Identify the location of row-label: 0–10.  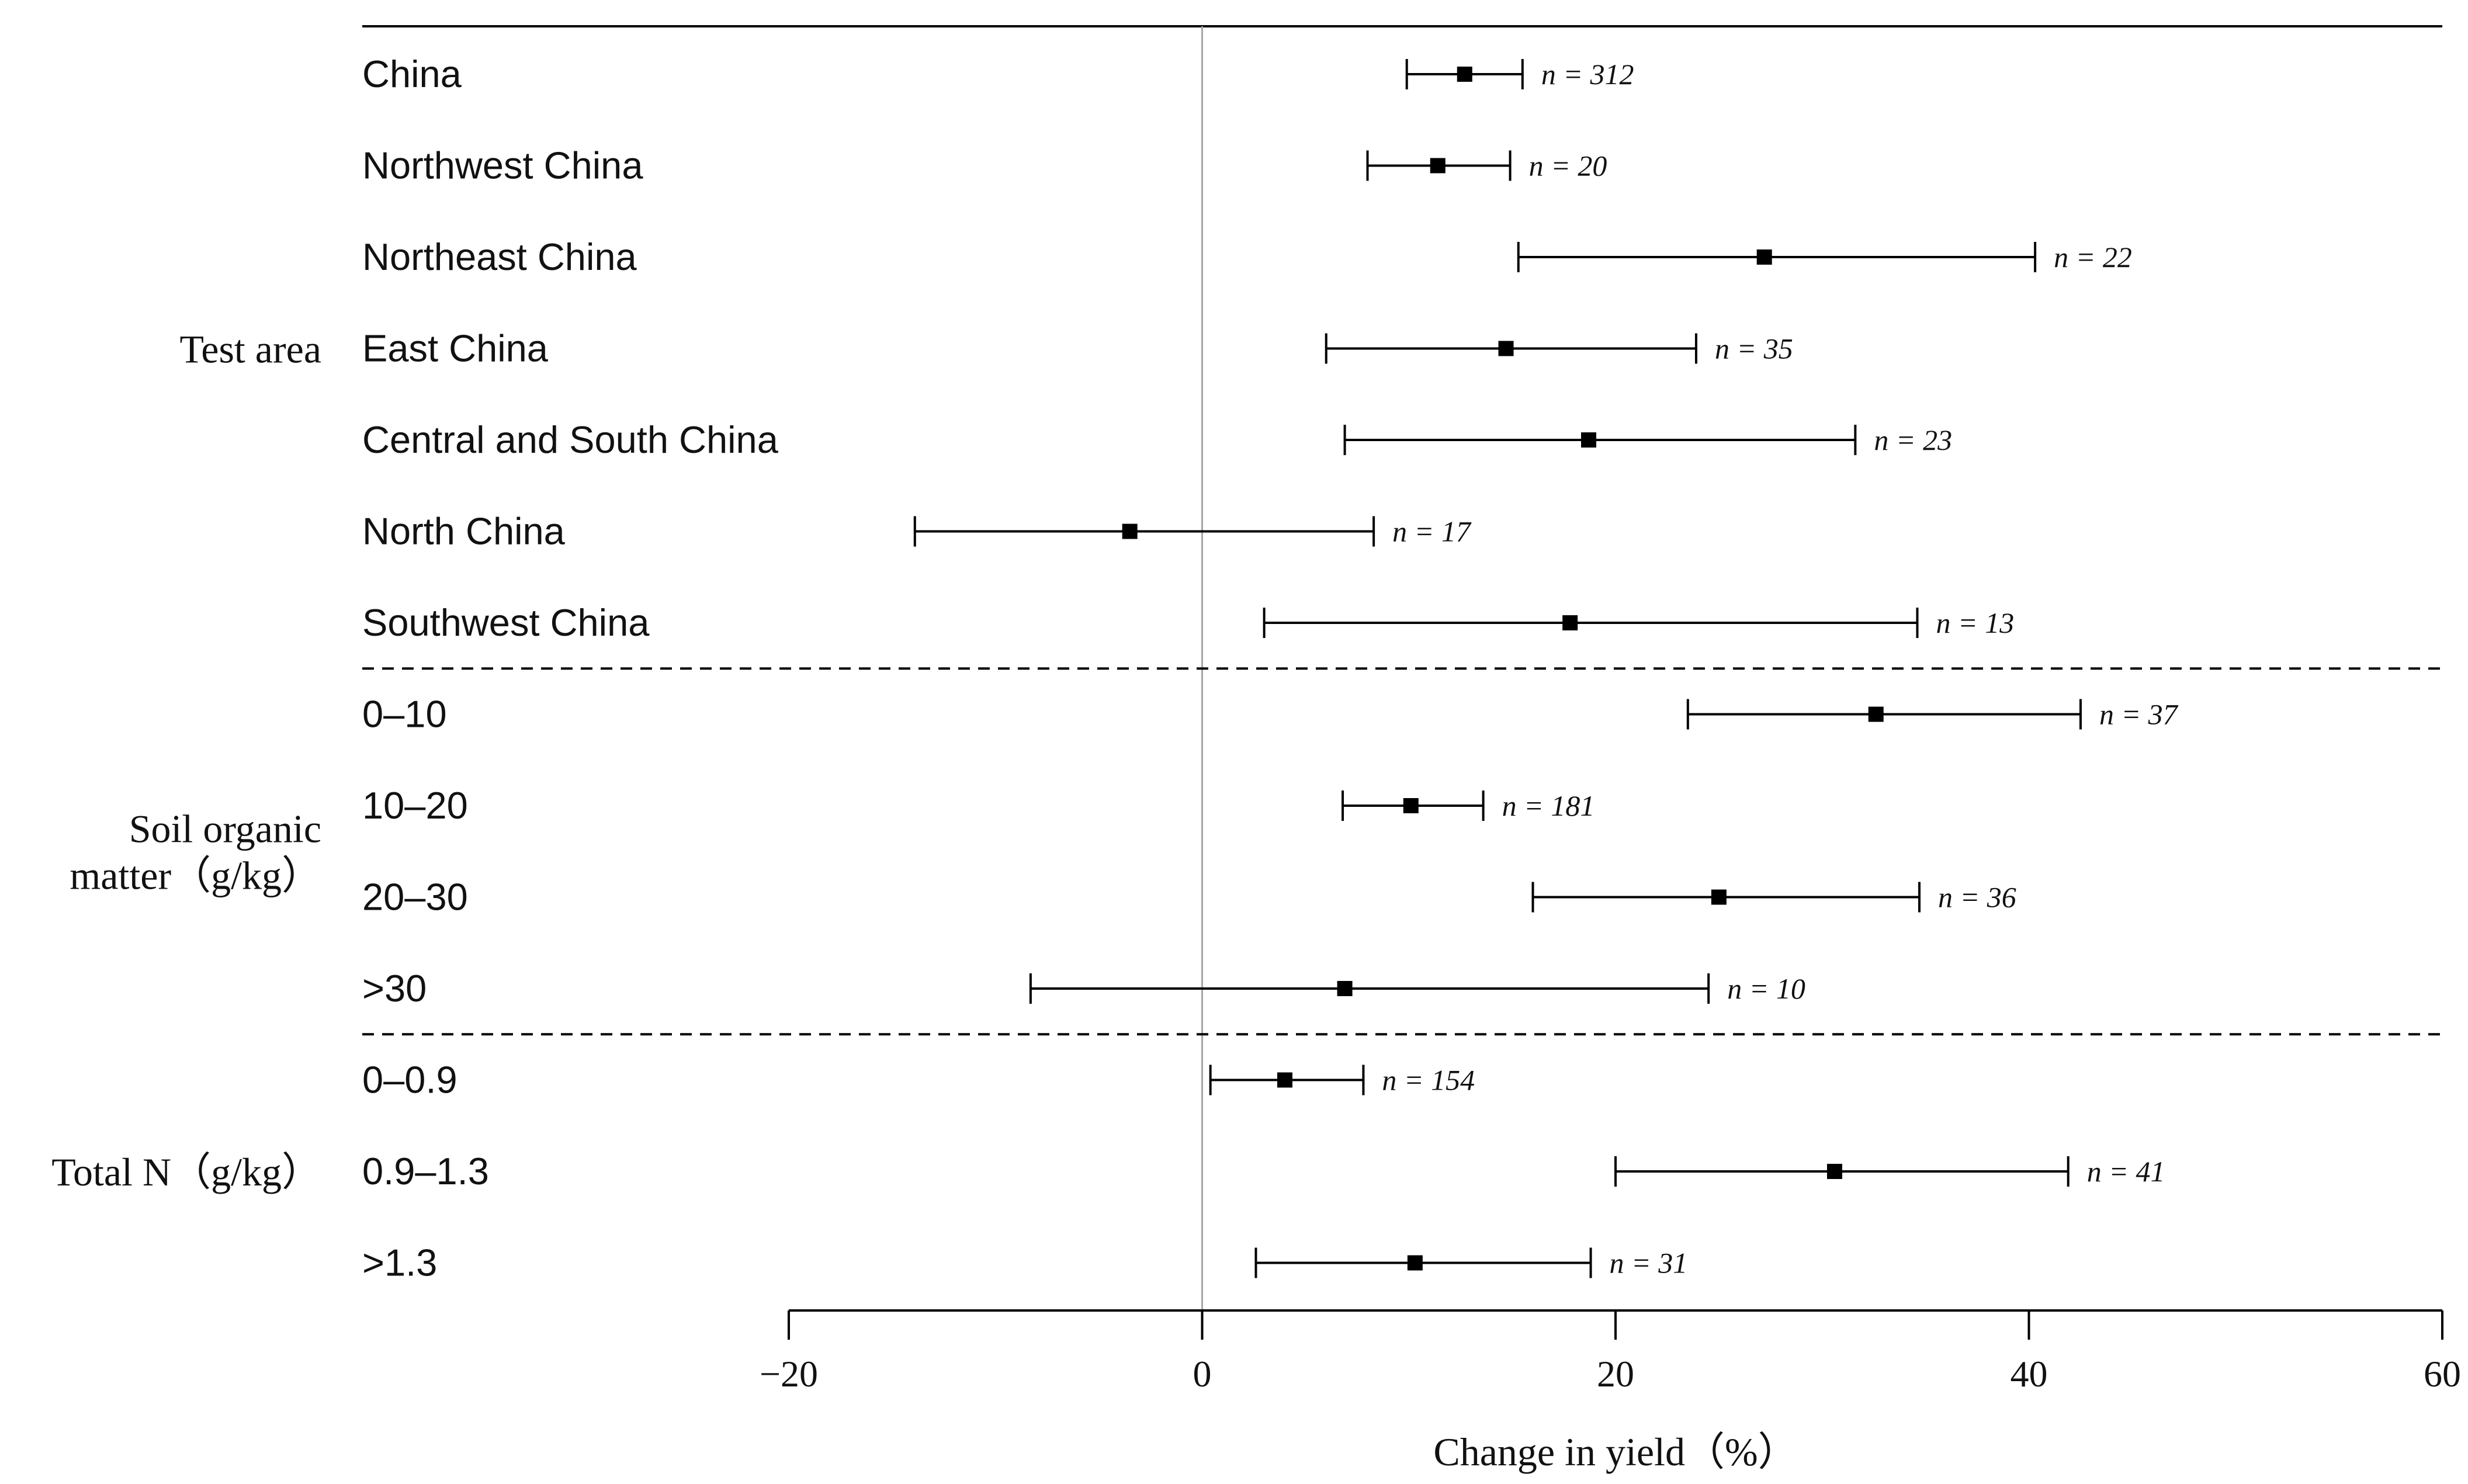
(404, 714).